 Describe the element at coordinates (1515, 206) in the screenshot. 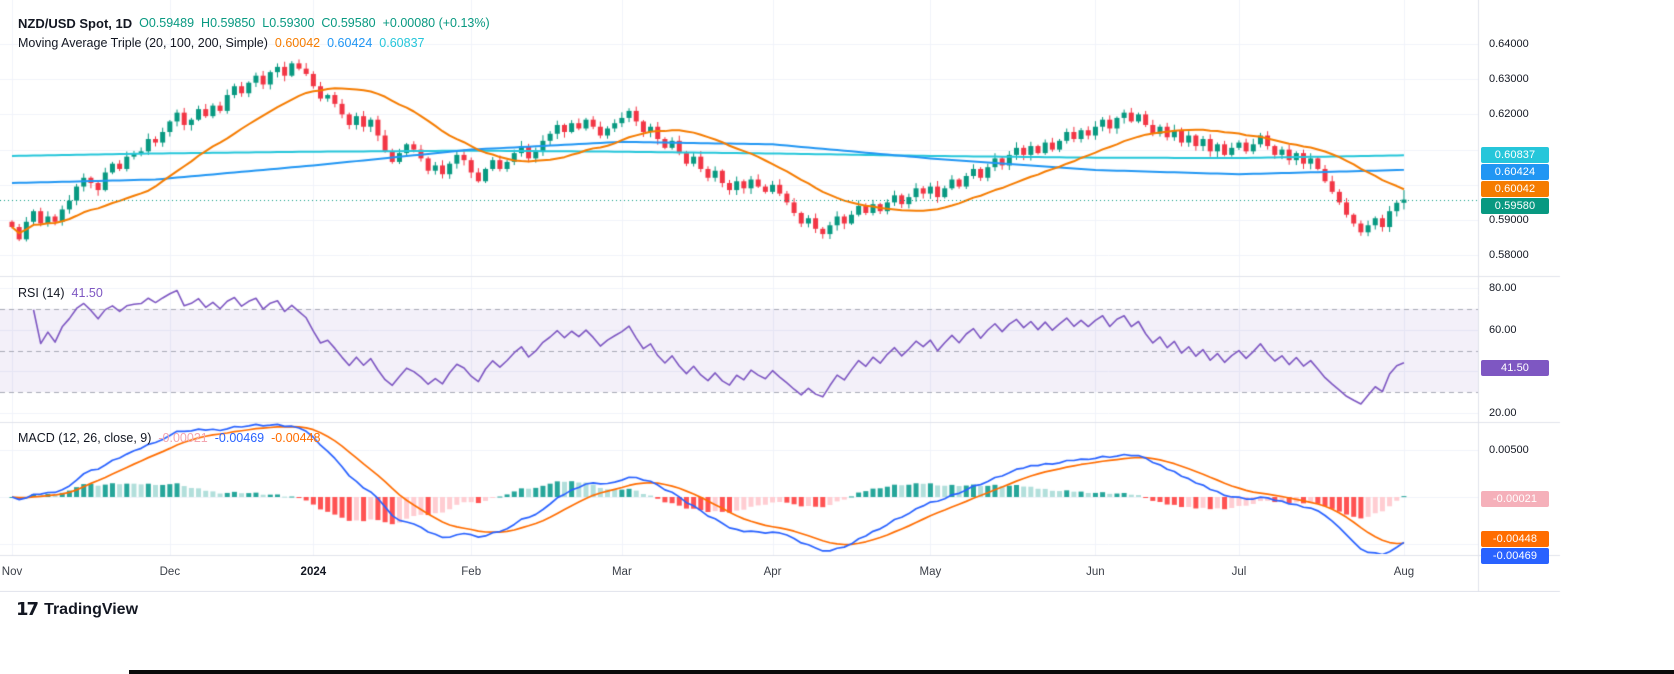

I see `price-axis-badge: 0.59580` at that location.